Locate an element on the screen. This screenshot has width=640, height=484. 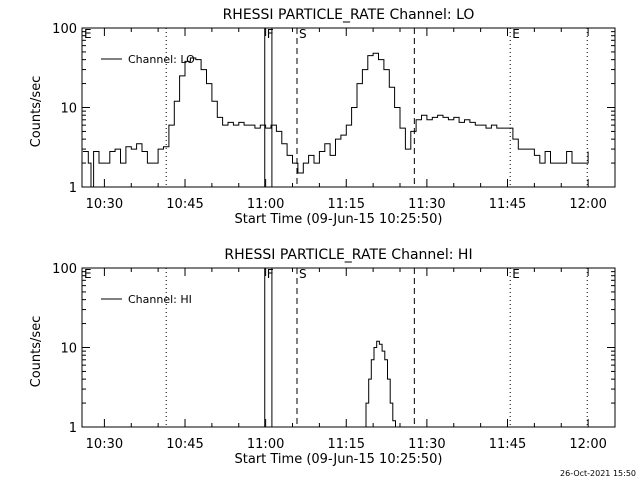
chart-title: RHESSI PARTICLE_RATE Channel: HI is located at coordinates (348, 255).